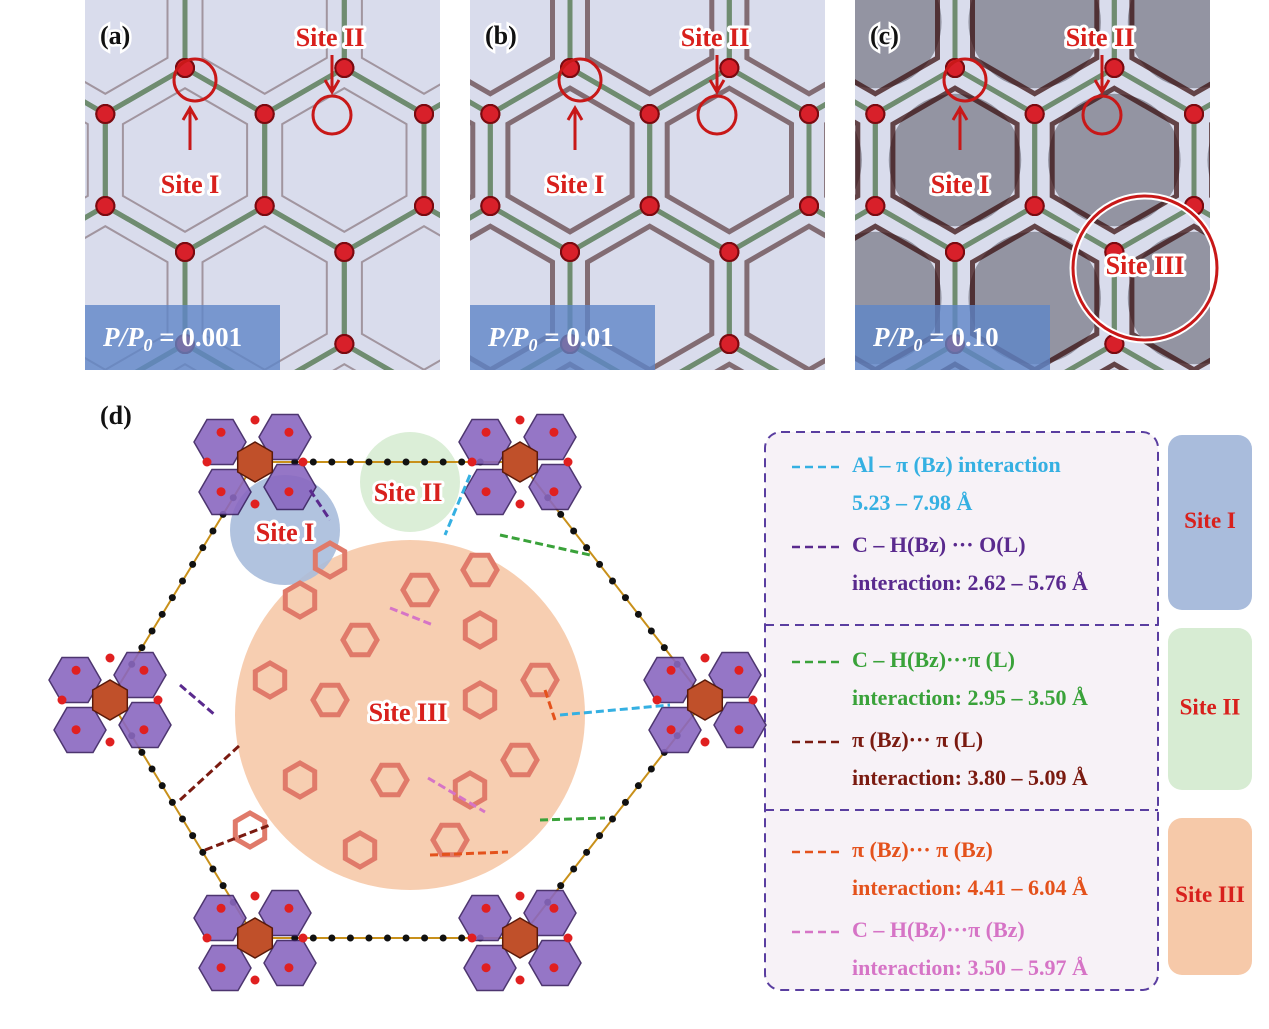 The height and width of the screenshot is (1029, 1269). What do you see at coordinates (970, 697) in the screenshot?
I see `legend-detail: interaction: 2.95 – 3.50 Å` at bounding box center [970, 697].